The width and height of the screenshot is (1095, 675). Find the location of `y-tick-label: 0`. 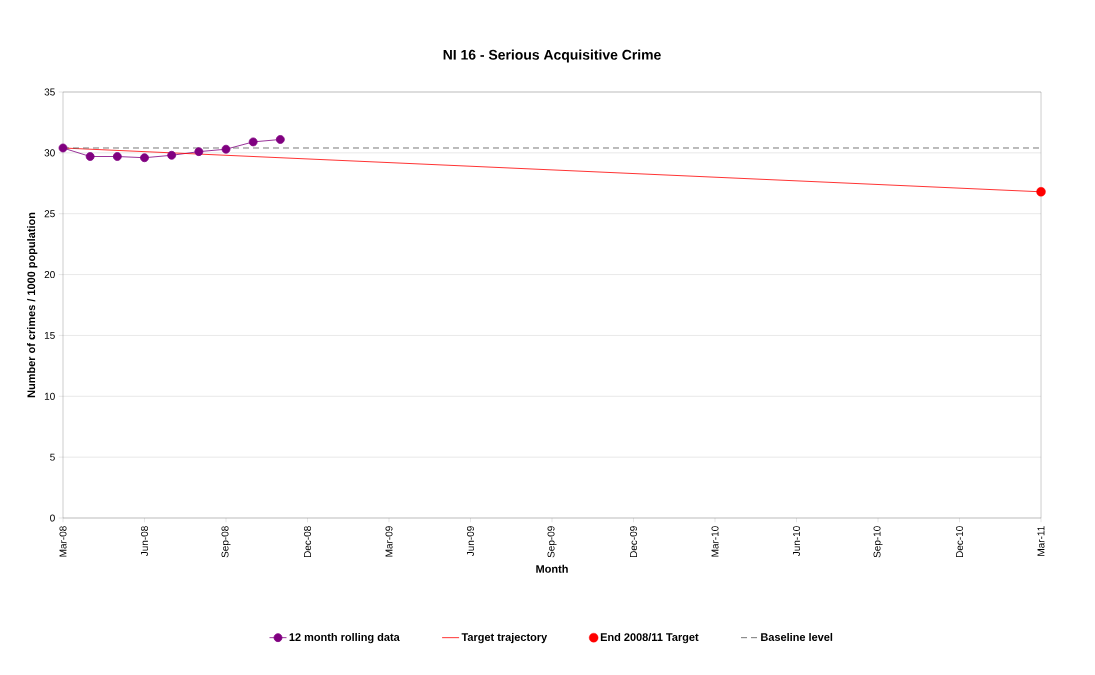

y-tick-label: 0 is located at coordinates (52, 518).